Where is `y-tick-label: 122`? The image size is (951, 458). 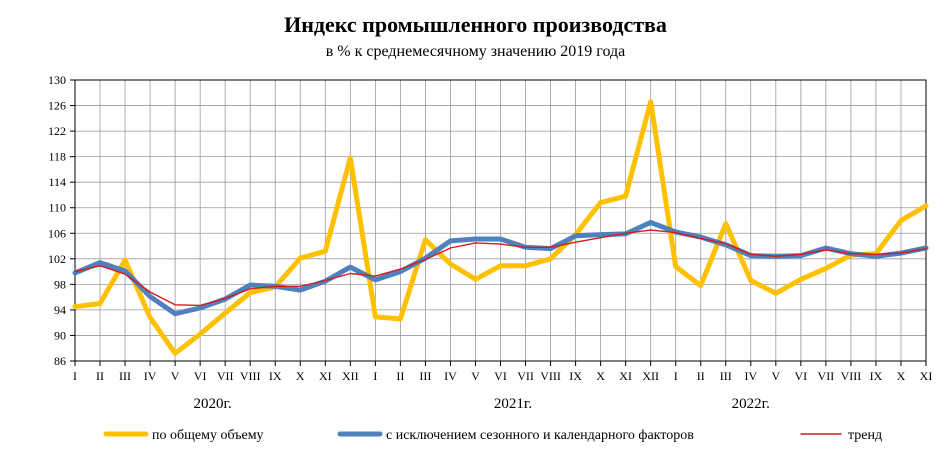 y-tick-label: 122 is located at coordinates (57, 131).